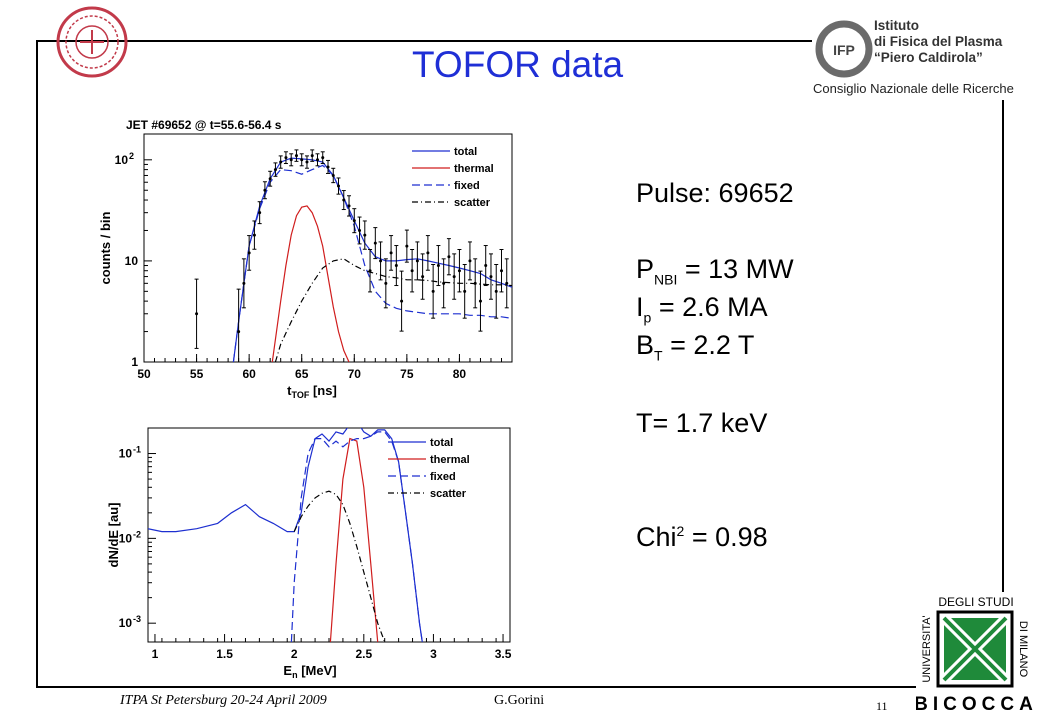 The height and width of the screenshot is (720, 1039). Describe the element at coordinates (294, 654) in the screenshot. I see `x-tick-label: 2` at that location.